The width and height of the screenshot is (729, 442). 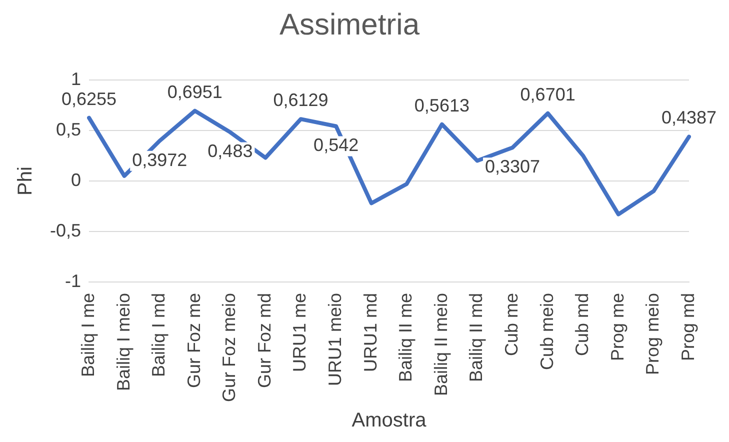 I want to click on data-label: 0,6951, so click(x=194, y=92).